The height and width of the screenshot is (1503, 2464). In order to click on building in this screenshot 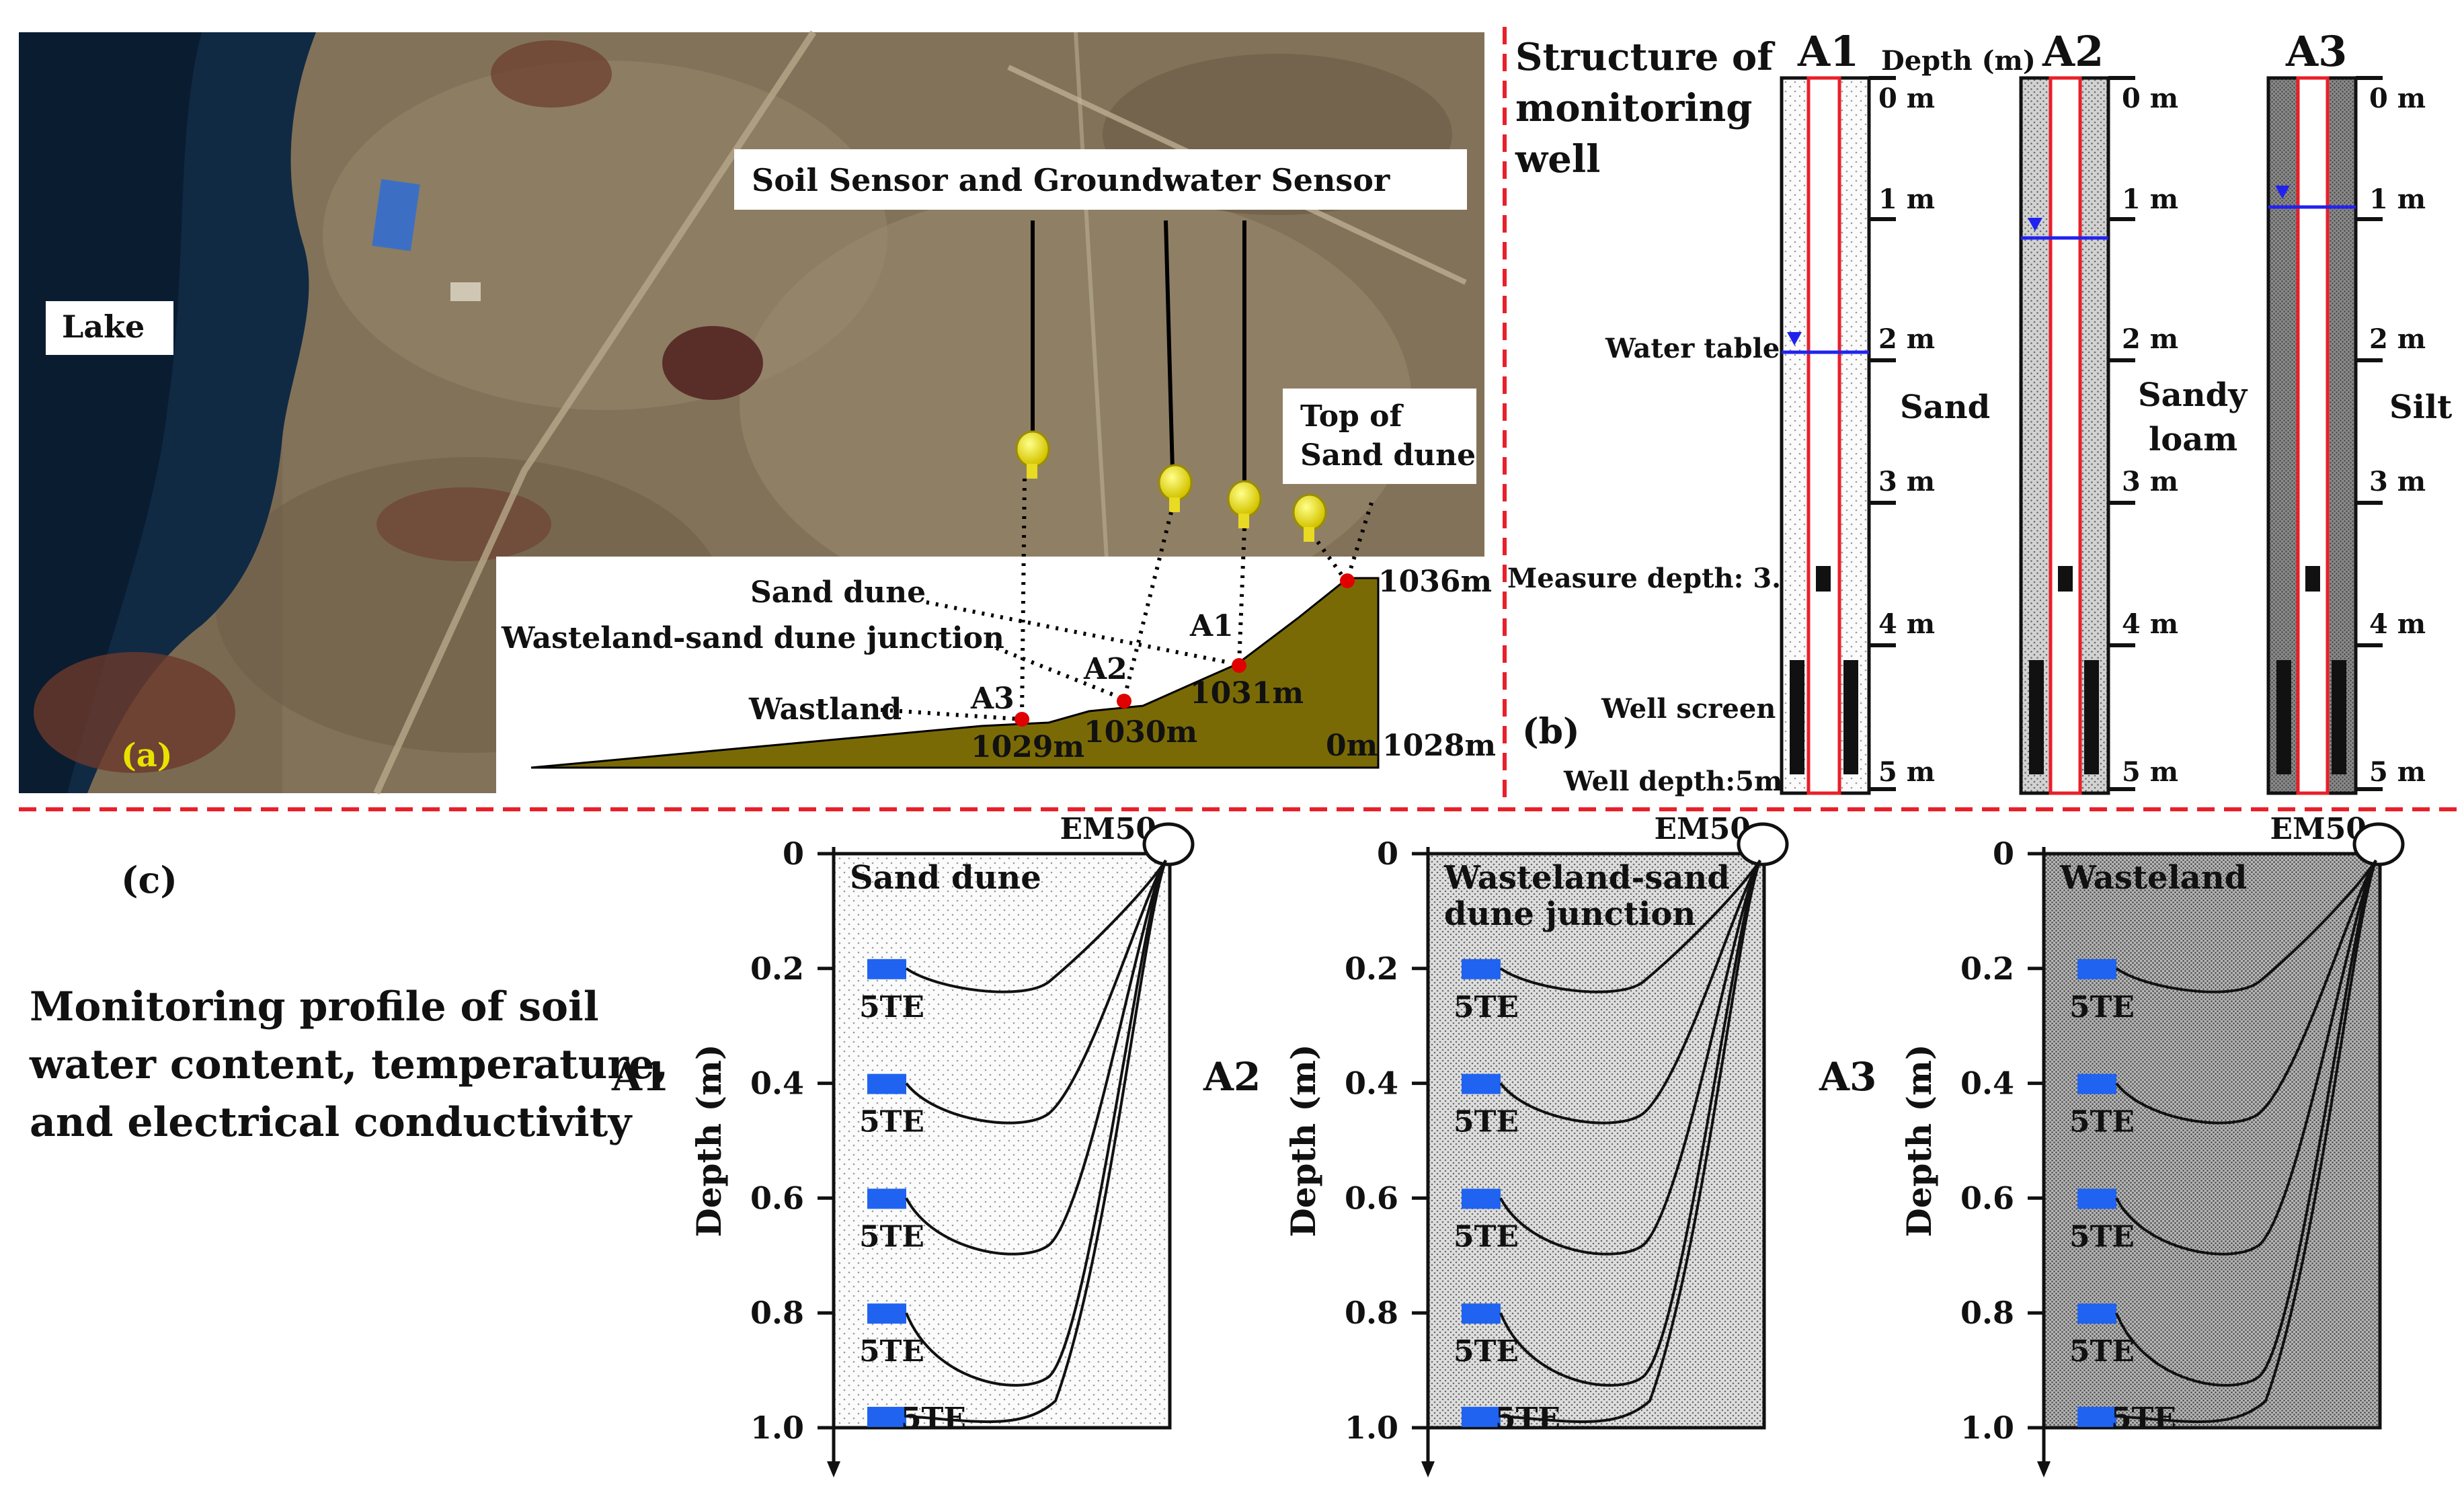, I will do `click(396, 215)`.